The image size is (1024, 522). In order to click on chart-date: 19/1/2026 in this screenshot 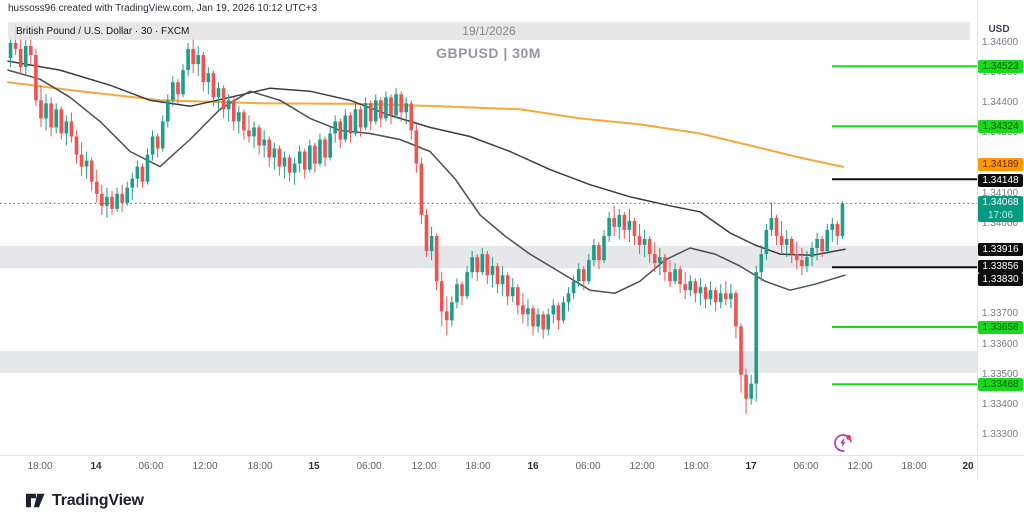, I will do `click(489, 31)`.